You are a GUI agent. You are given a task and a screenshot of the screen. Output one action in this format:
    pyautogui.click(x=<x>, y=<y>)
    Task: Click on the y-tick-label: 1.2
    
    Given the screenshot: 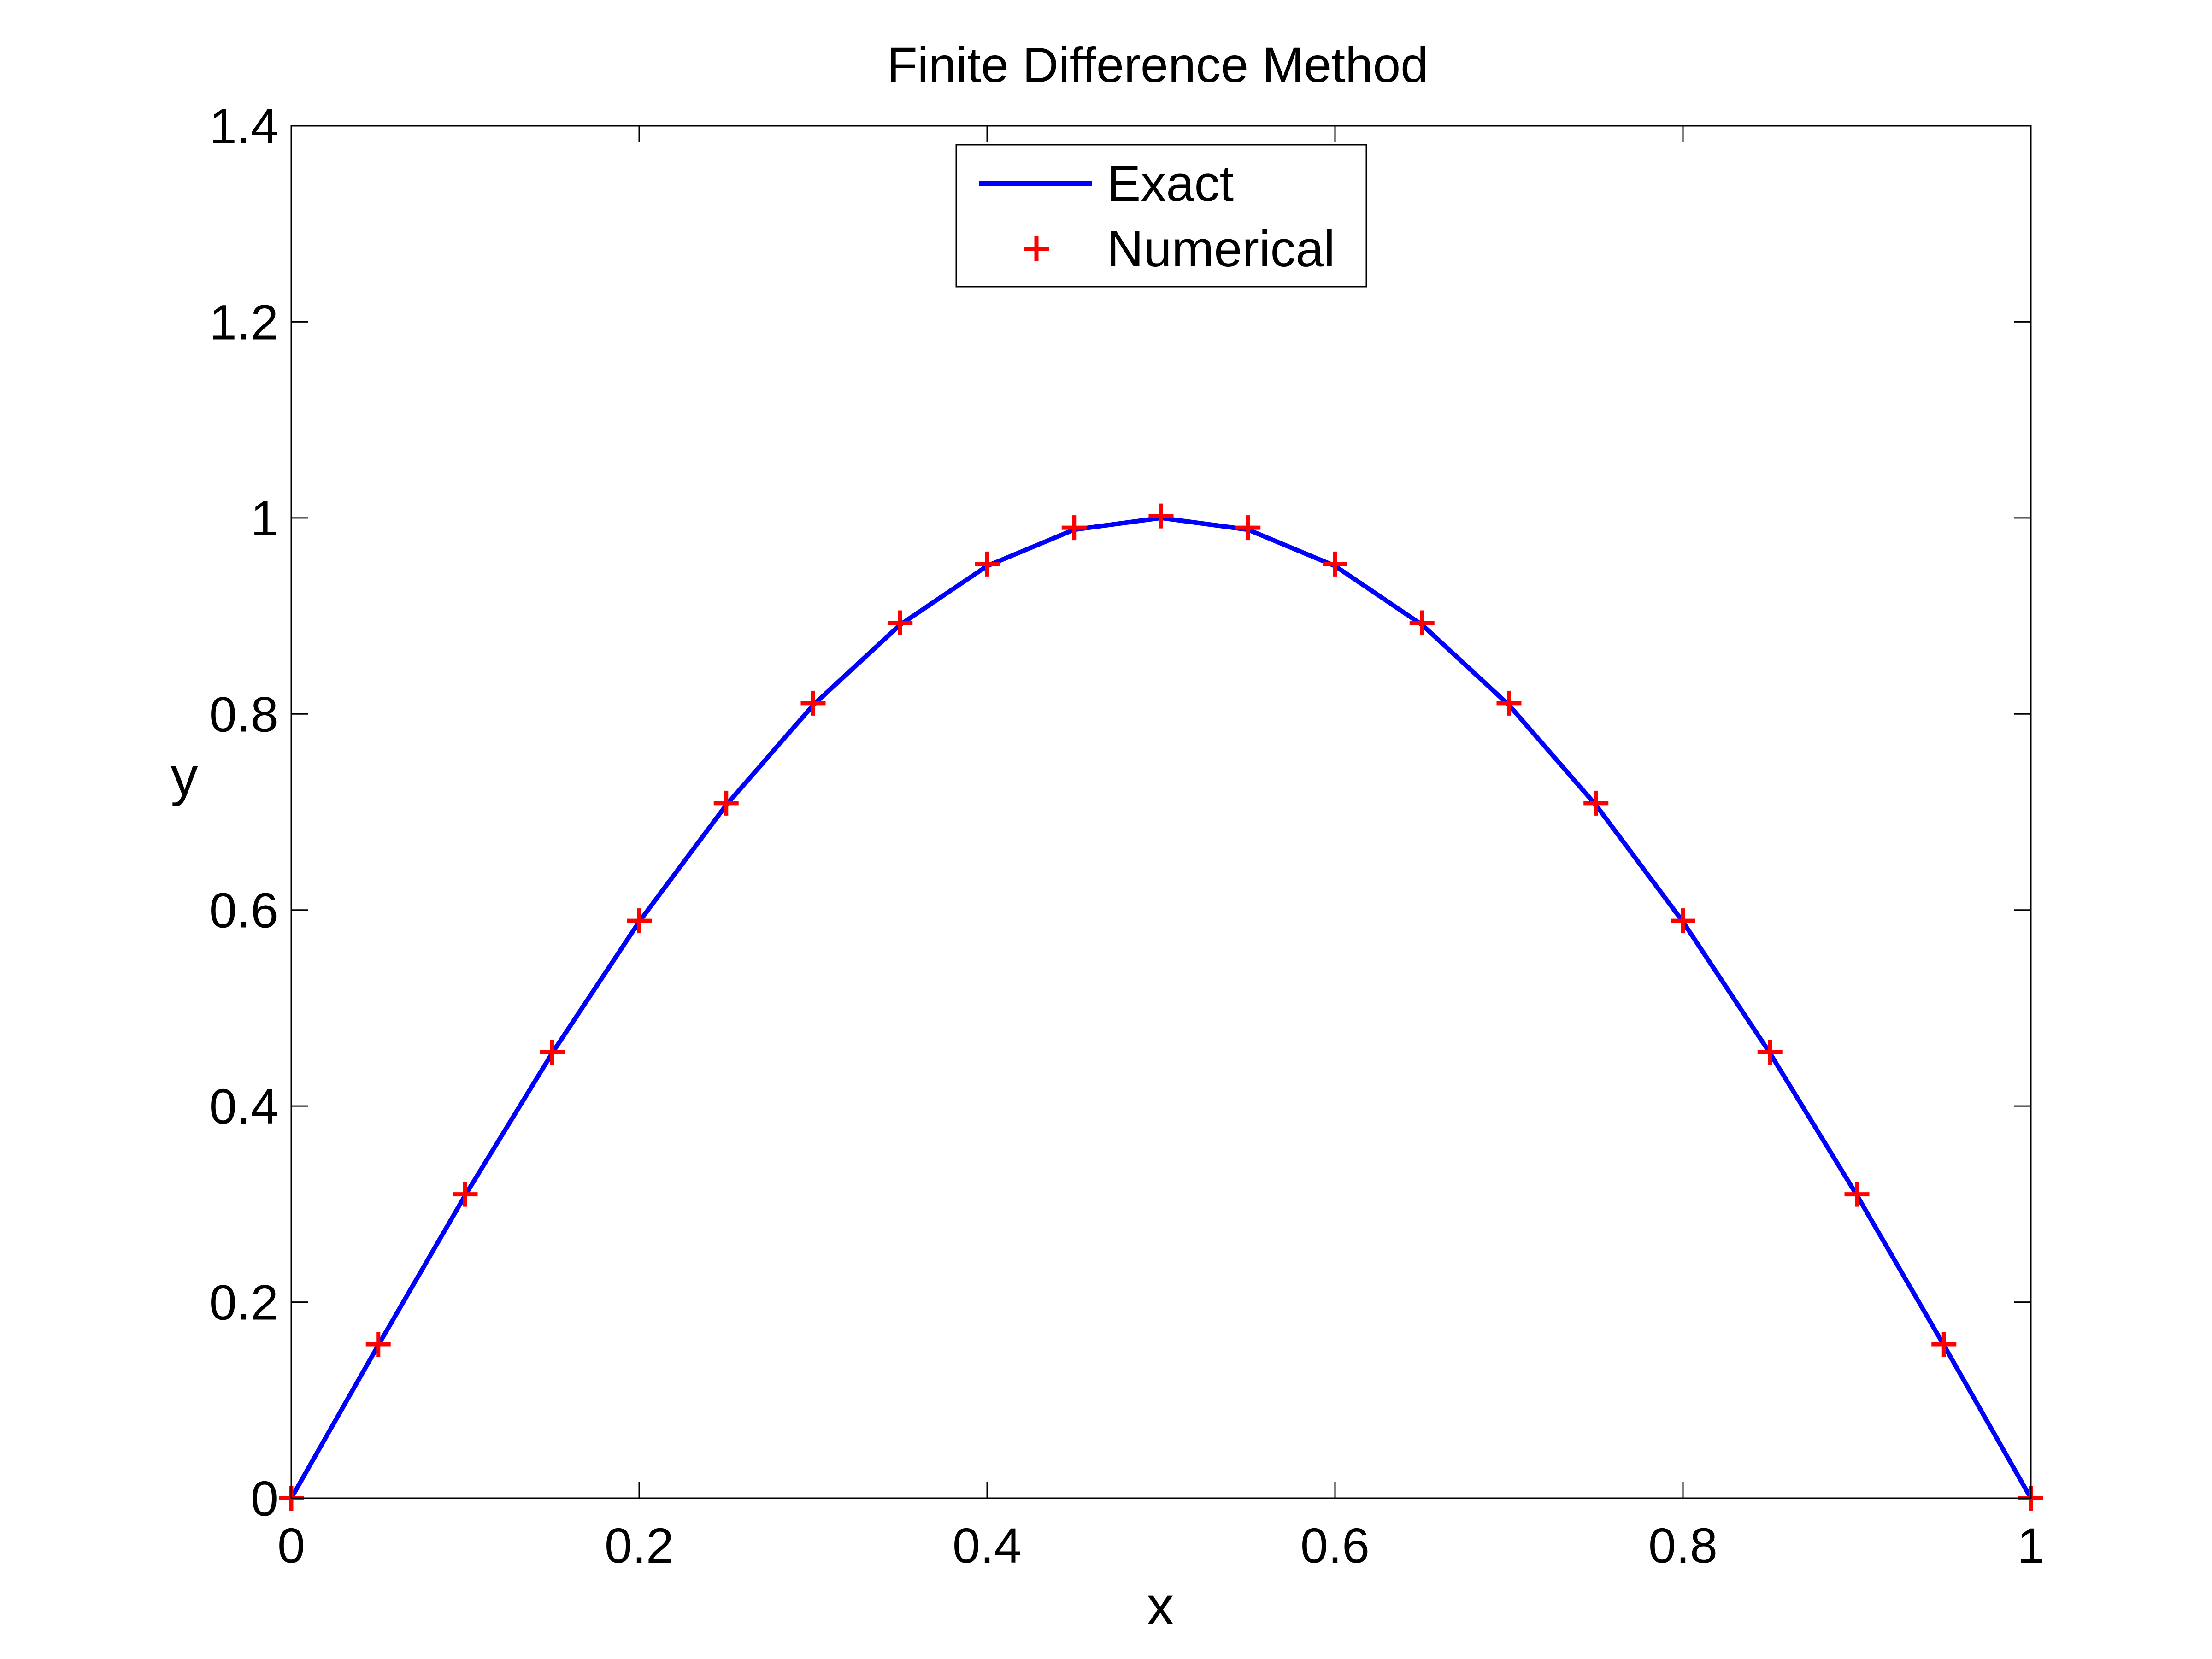 What is the action you would take?
    pyautogui.click(x=243, y=322)
    